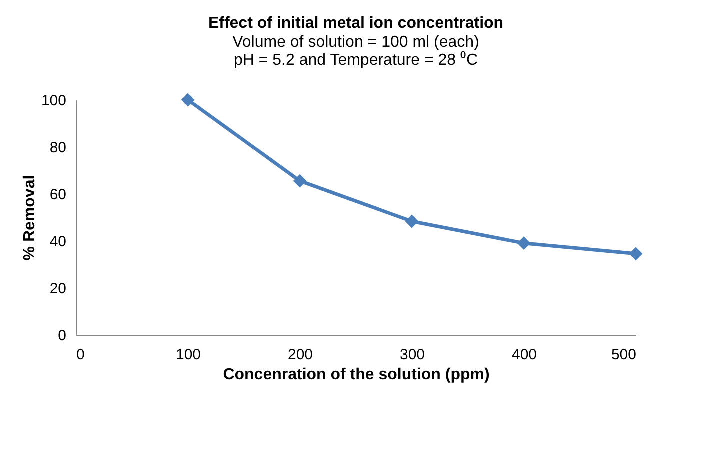  I want to click on y-tick-label: 60, so click(58, 195).